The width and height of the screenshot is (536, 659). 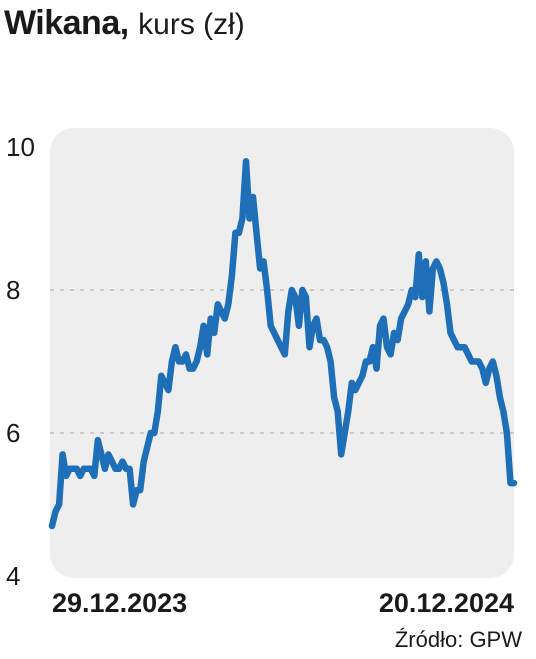 What do you see at coordinates (13, 433) in the screenshot?
I see `y-tick-label: 6` at bounding box center [13, 433].